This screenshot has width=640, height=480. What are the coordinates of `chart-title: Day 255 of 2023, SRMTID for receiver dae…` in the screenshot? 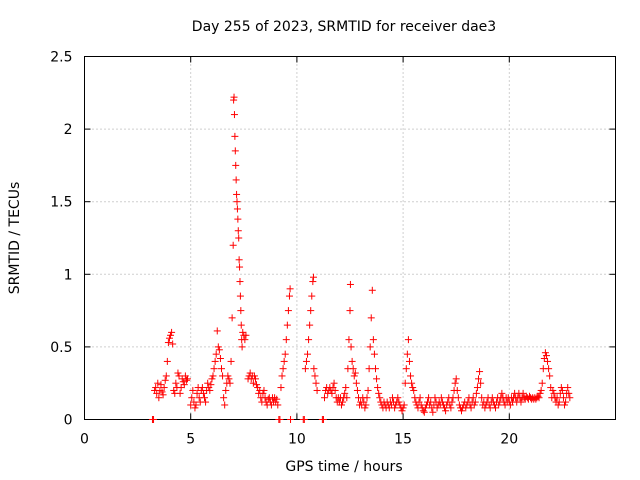 It's located at (344, 27).